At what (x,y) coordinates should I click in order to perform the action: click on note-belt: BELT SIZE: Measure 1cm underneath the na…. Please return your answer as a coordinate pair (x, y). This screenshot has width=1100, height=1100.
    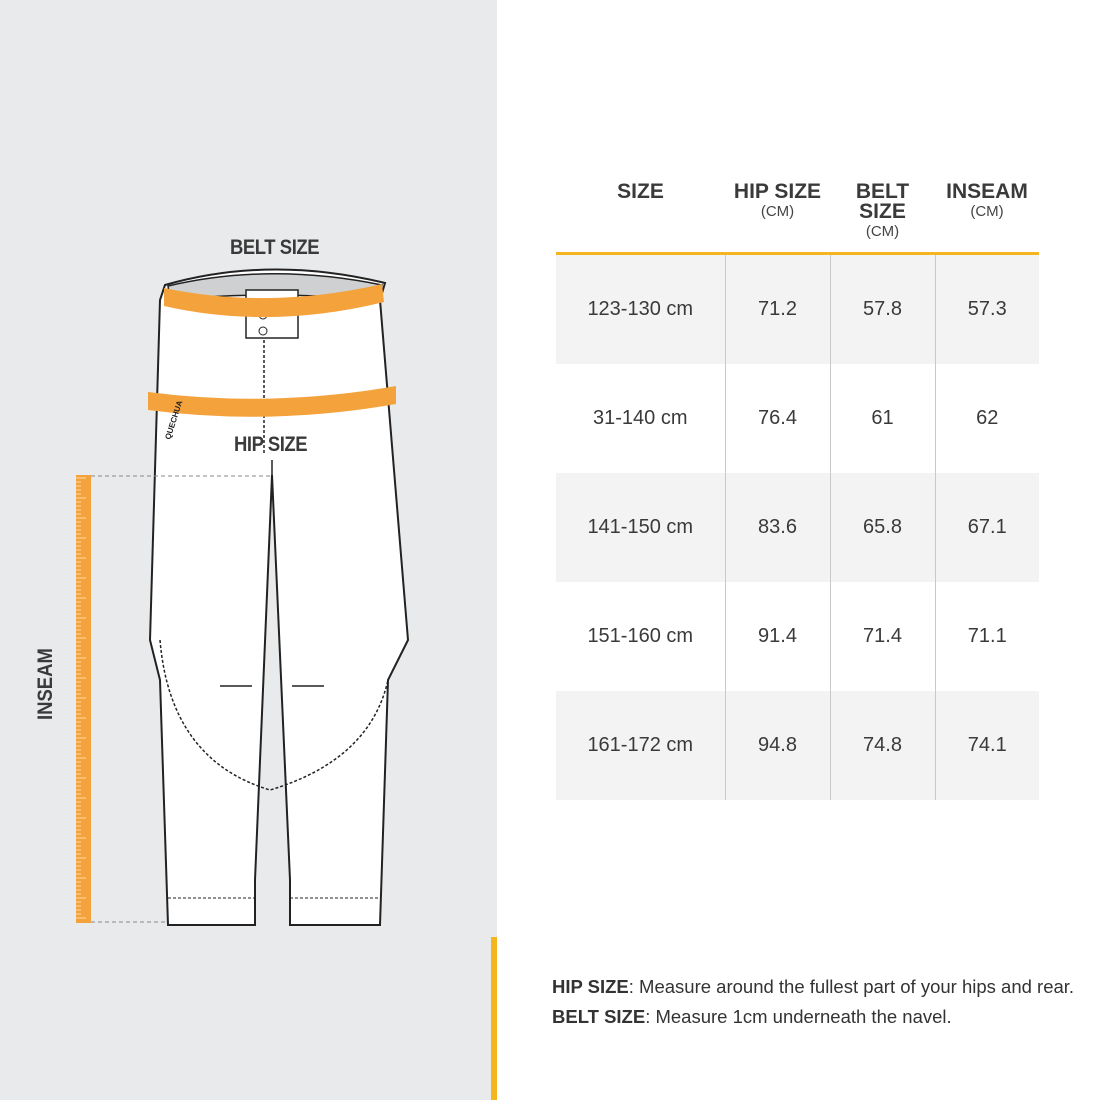
    Looking at the image, I should click on (752, 1016).